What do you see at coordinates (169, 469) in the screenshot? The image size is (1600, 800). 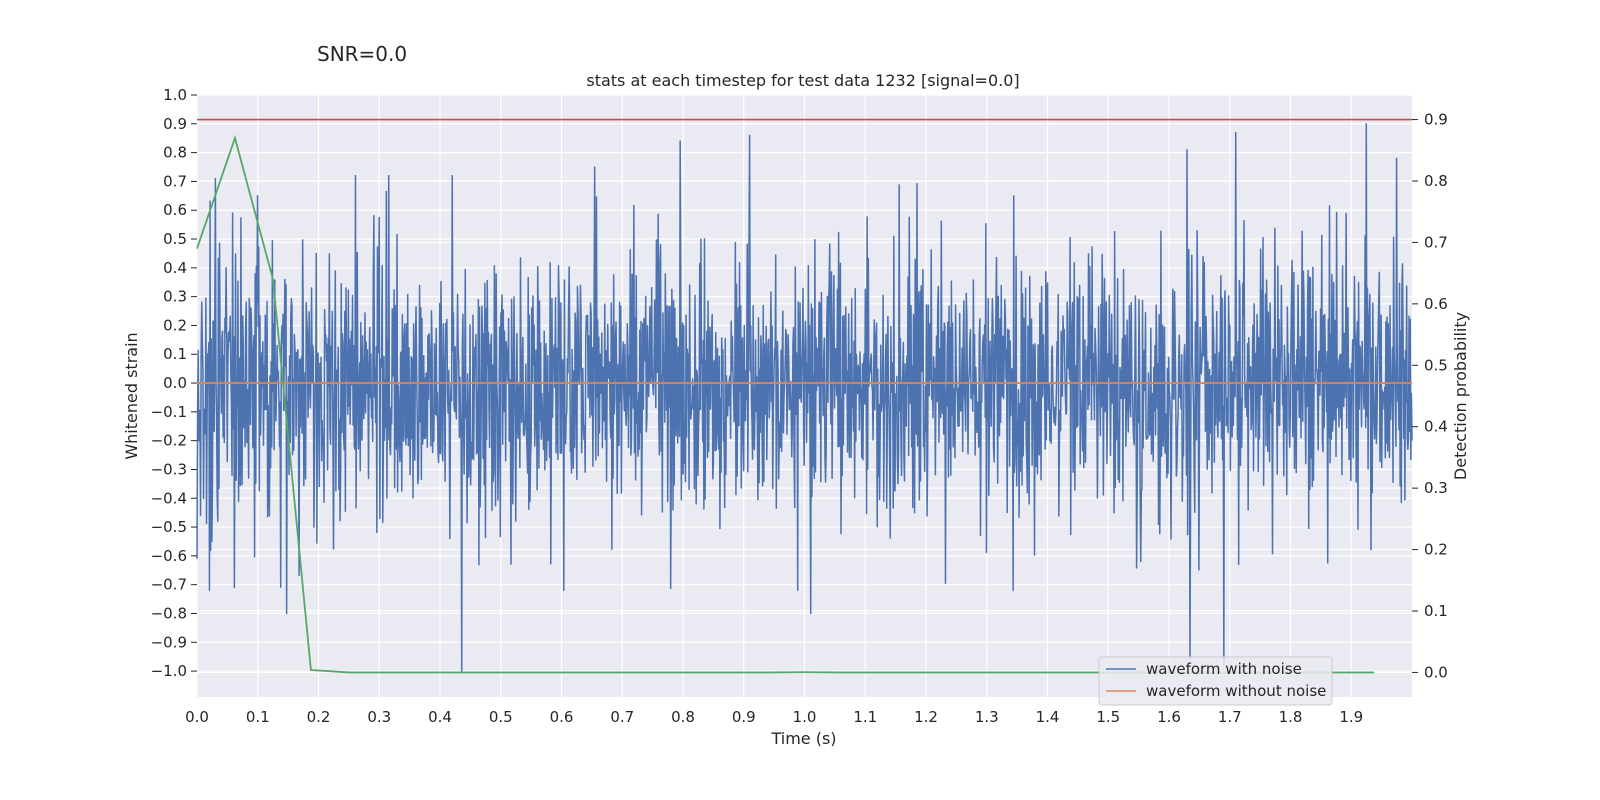 I see `y-tick-label: −0.3` at bounding box center [169, 469].